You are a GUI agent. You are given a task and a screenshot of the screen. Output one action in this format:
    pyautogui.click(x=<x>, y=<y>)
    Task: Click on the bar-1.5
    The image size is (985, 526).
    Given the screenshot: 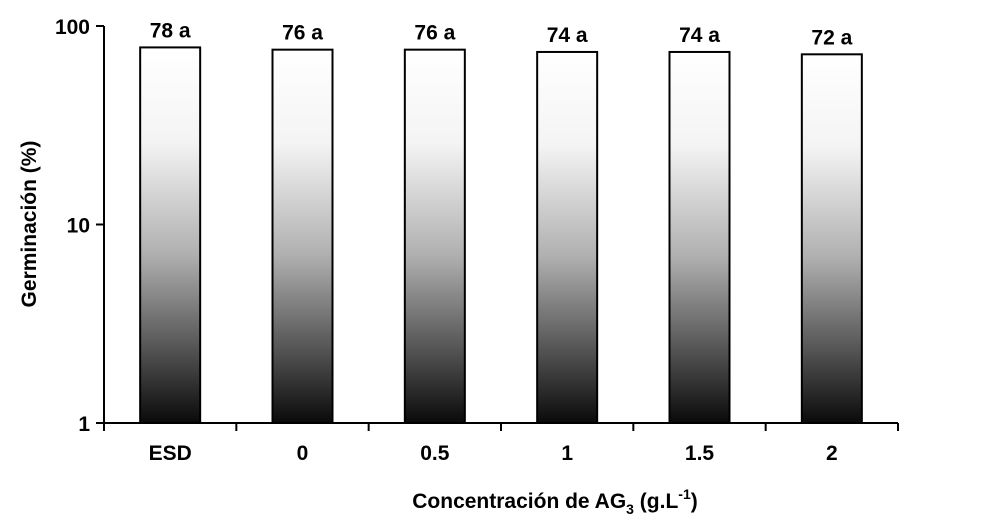 What is the action you would take?
    pyautogui.click(x=699, y=237)
    